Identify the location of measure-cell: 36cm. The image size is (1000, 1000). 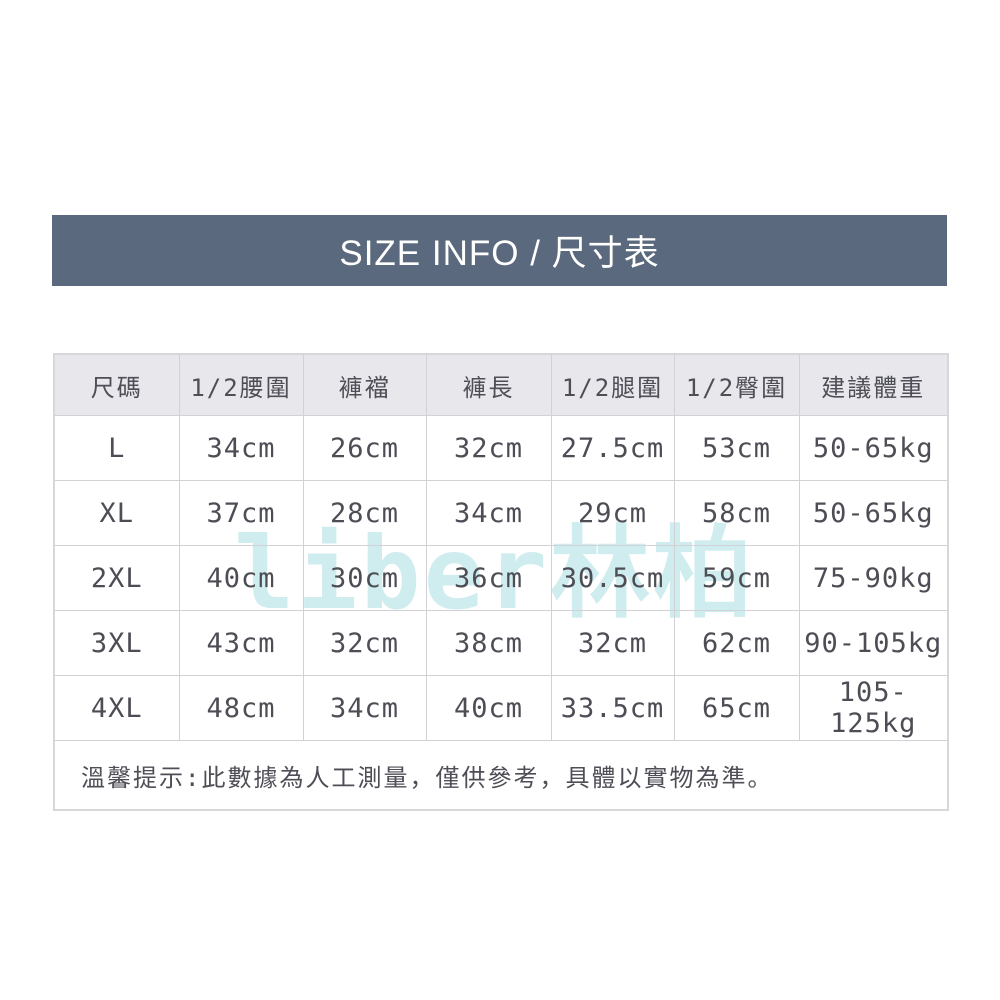
(488, 578).